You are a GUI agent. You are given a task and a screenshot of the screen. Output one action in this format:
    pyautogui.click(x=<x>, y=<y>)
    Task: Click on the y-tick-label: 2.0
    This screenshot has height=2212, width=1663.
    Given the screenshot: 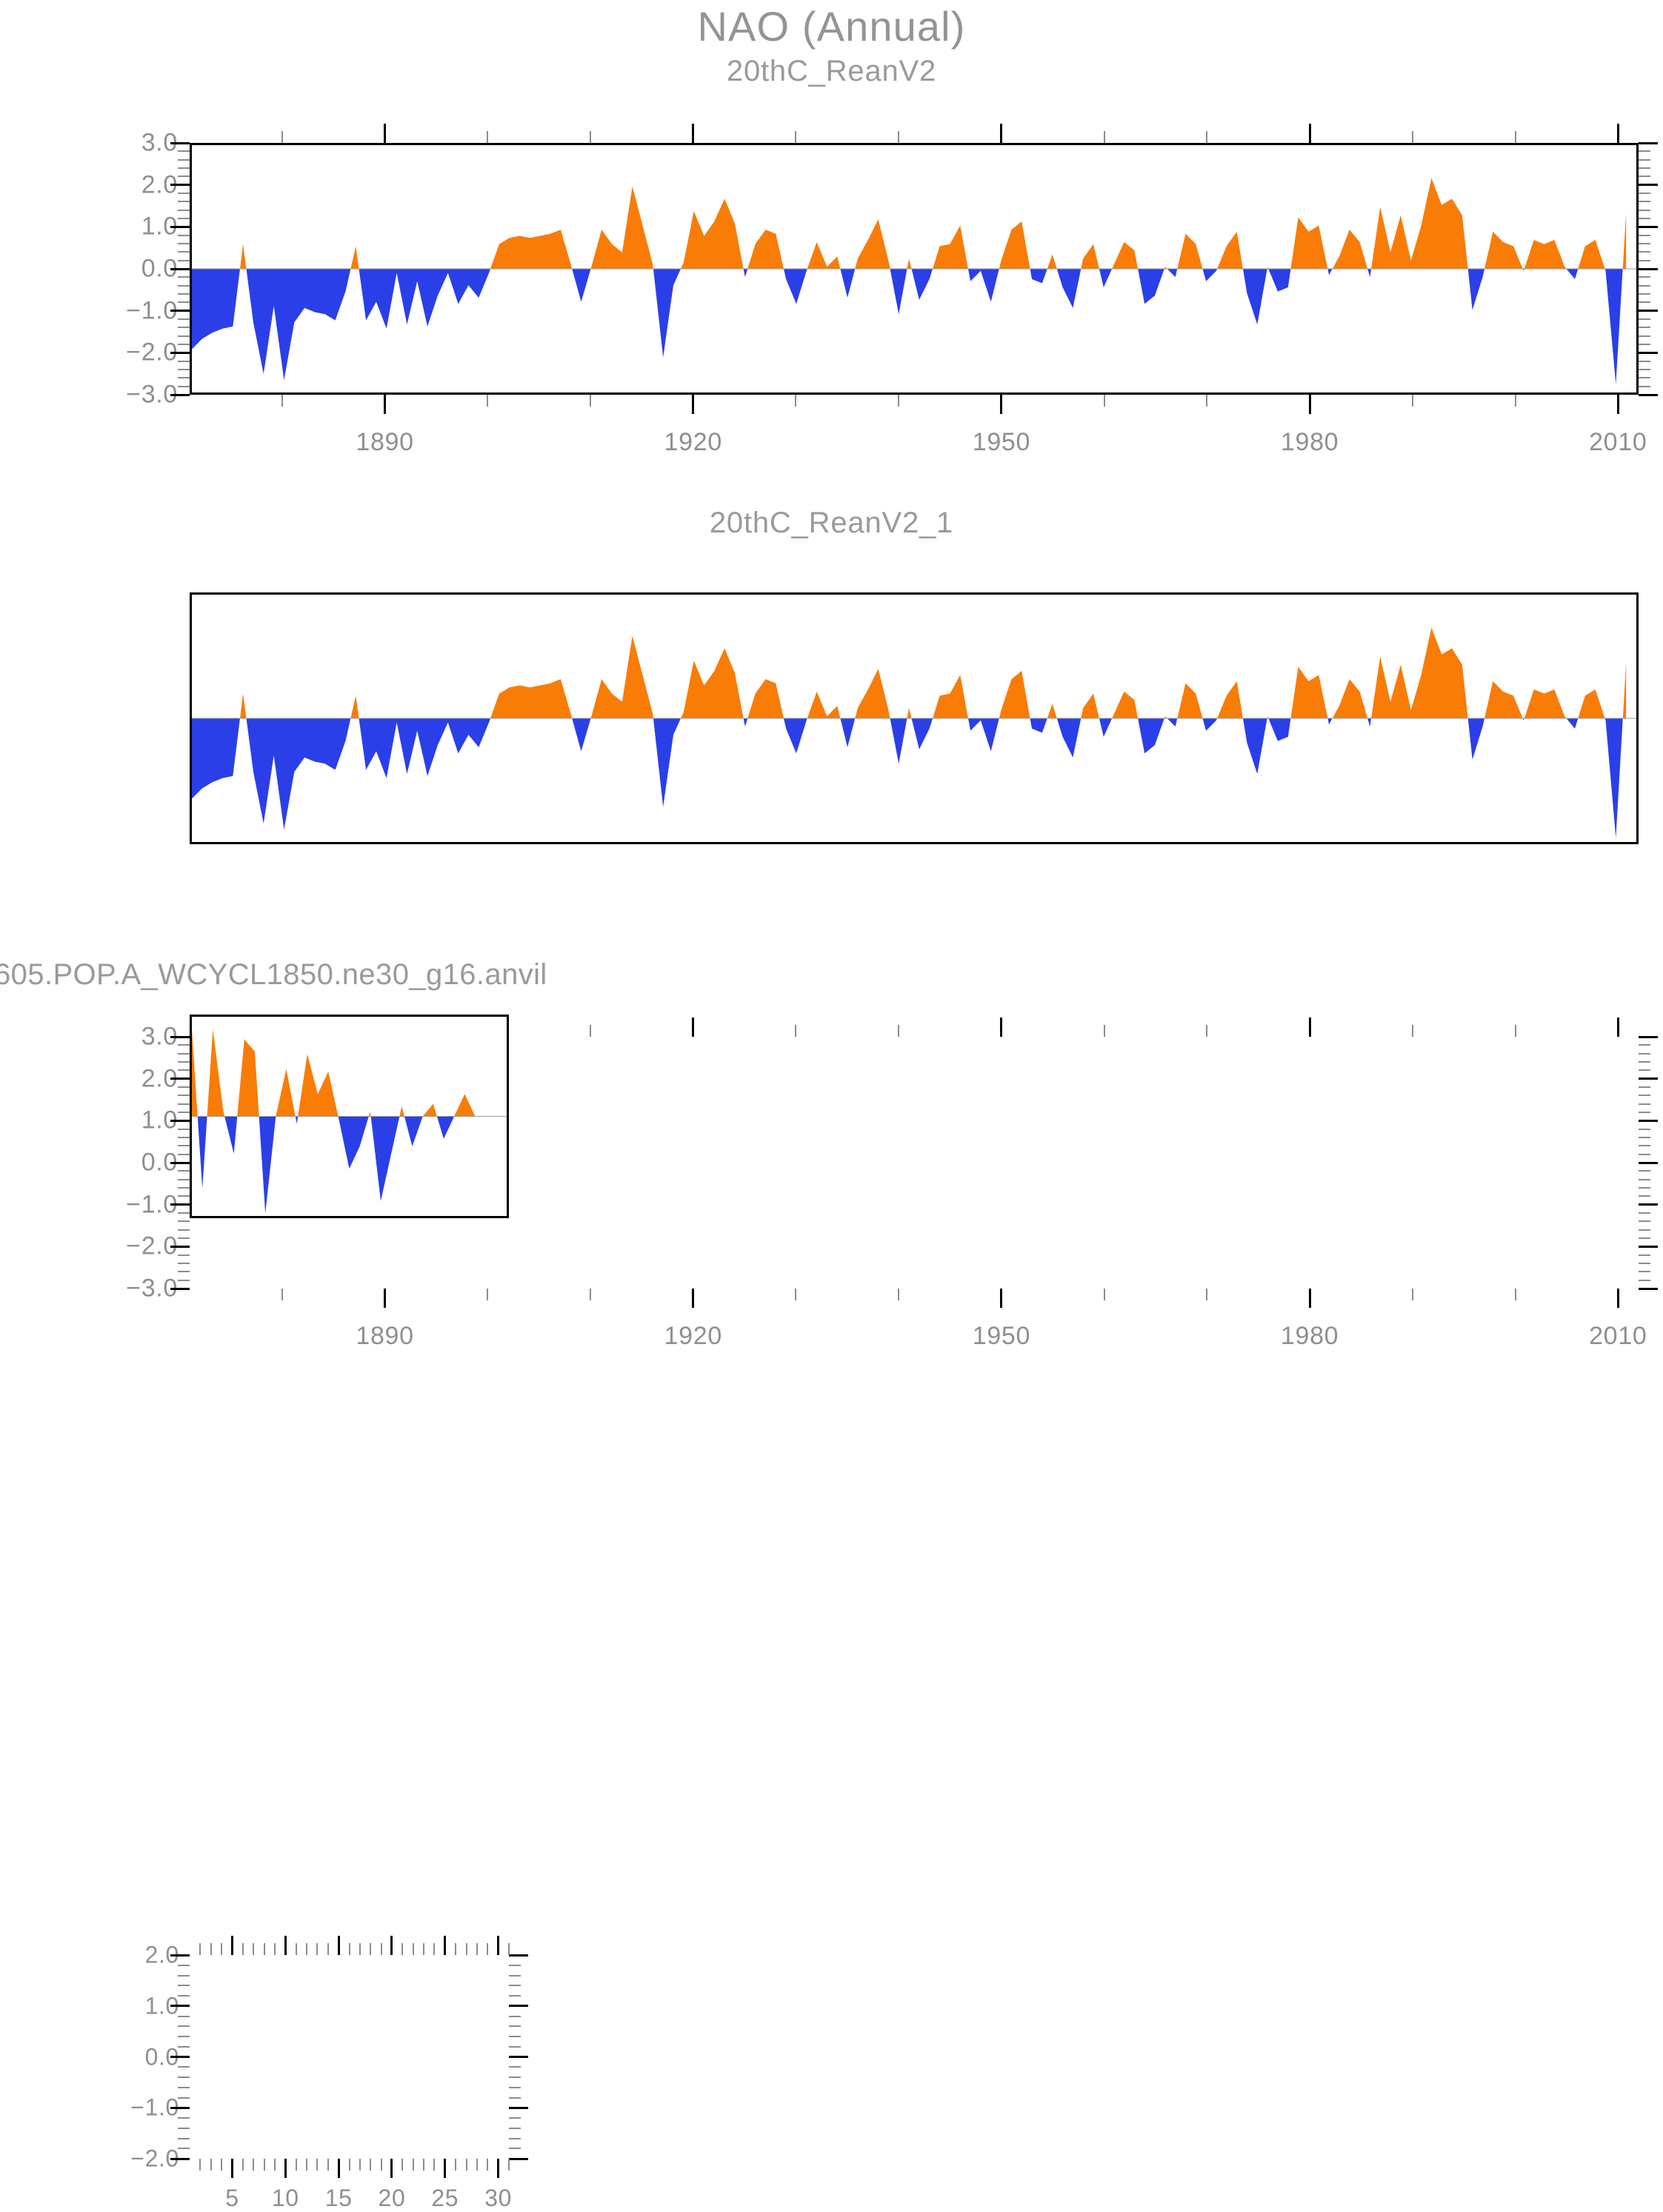 What is the action you would take?
    pyautogui.click(x=161, y=1954)
    